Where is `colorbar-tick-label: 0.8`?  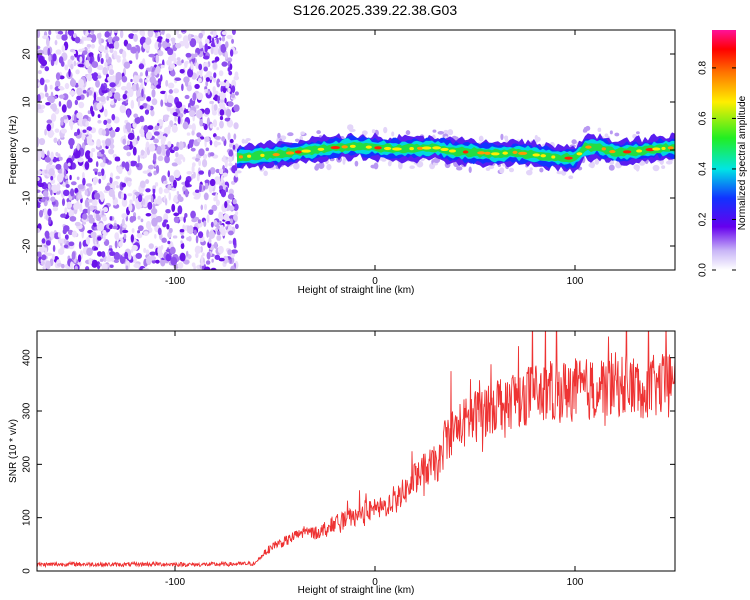 colorbar-tick-label: 0.8 is located at coordinates (703, 68).